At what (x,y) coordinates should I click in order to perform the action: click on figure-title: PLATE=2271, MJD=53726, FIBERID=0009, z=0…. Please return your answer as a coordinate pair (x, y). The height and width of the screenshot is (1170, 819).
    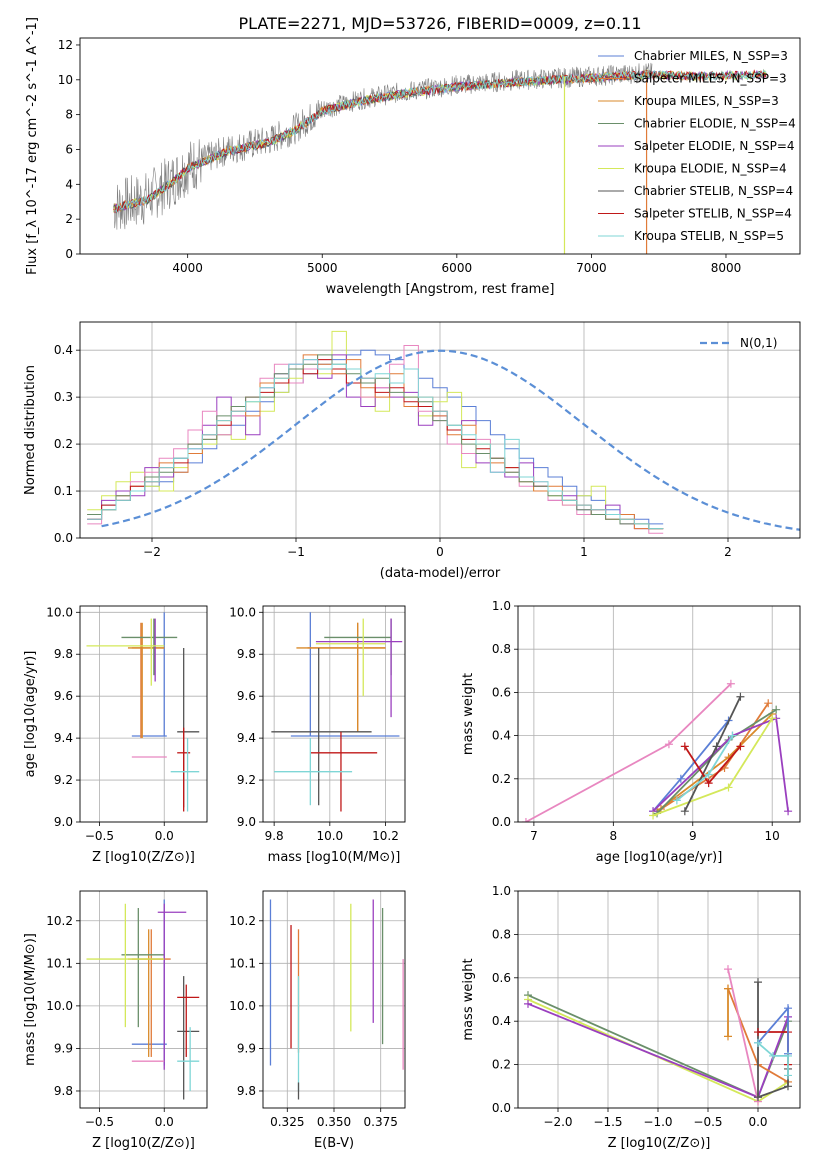
    Looking at the image, I should click on (439, 23).